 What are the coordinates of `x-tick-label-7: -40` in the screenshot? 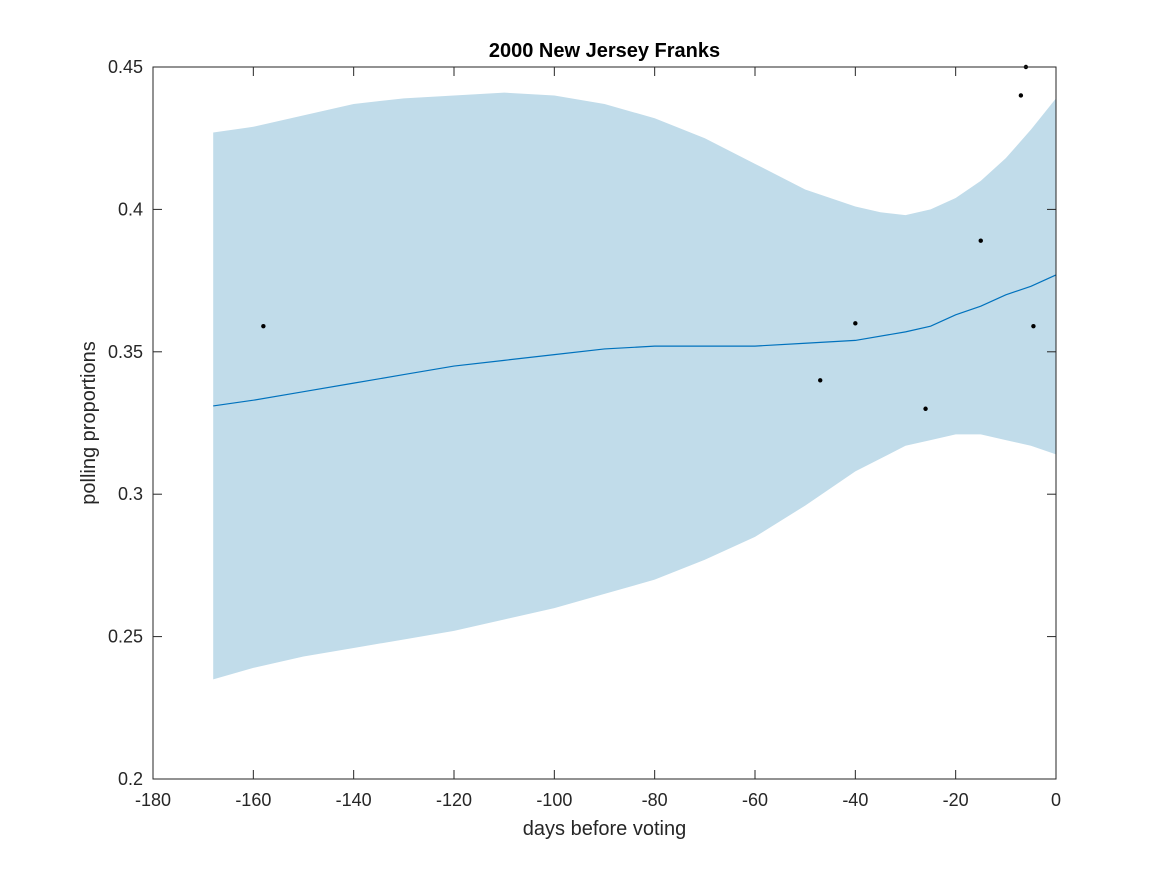 It's located at (855, 800).